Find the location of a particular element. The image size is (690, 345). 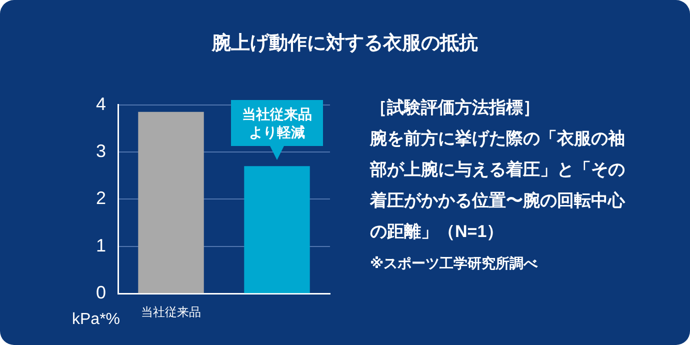

y-tick-label: 0 is located at coordinates (101, 292).